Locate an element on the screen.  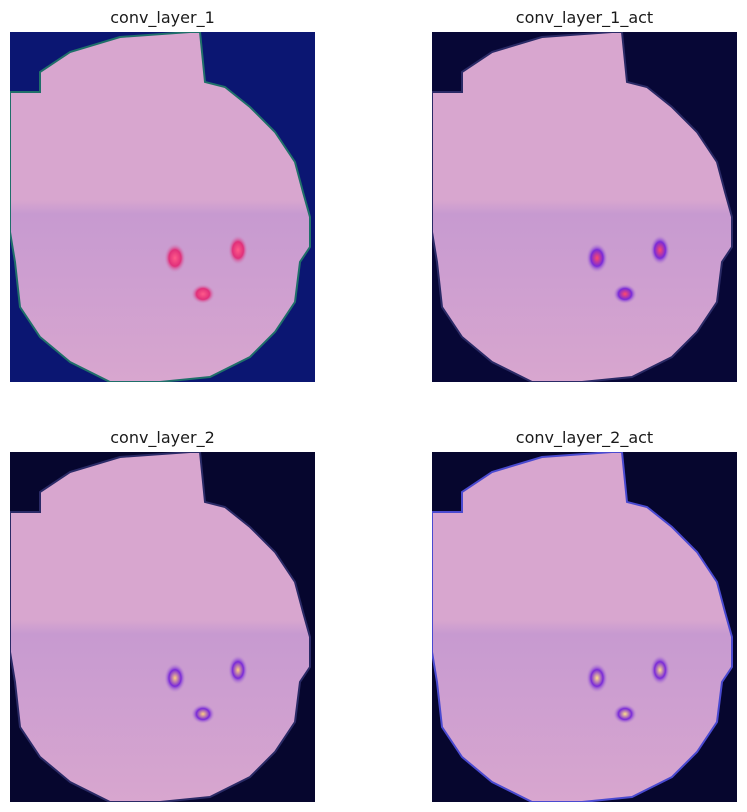
panel-title: conv_layer_2_act is located at coordinates (584, 437).